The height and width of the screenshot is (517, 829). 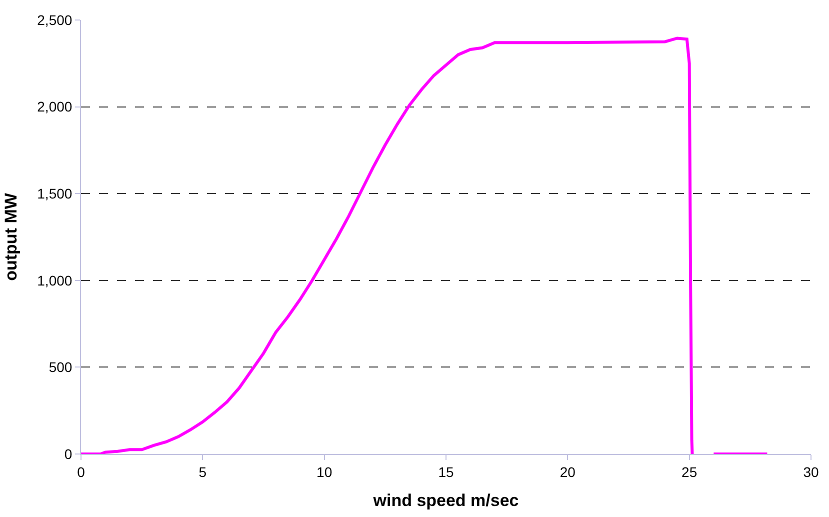 What do you see at coordinates (68, 454) in the screenshot?
I see `y-tick-label: 0` at bounding box center [68, 454].